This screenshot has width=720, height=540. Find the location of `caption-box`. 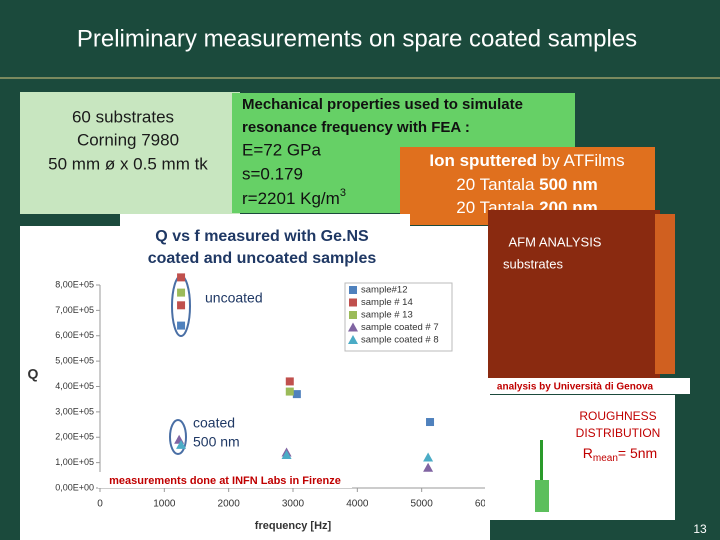

caption-box is located at coordinates (265, 243).